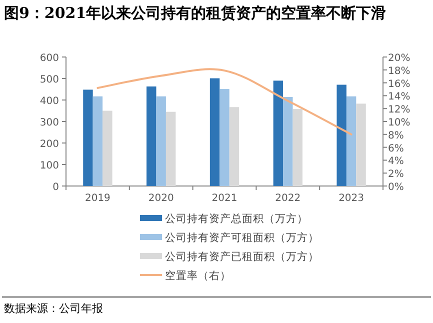 The image size is (433, 323). Describe the element at coordinates (399, 84) in the screenshot. I see `y2-tick-label: 16%` at that location.